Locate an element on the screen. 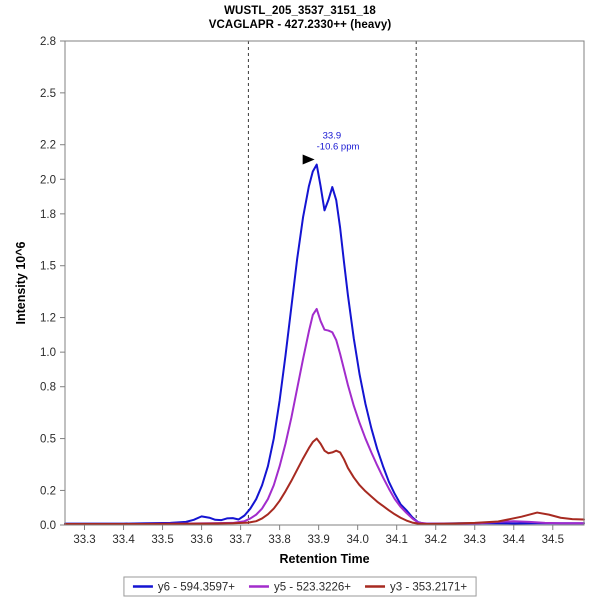  y-tick-label: 1.5 is located at coordinates (48, 267).